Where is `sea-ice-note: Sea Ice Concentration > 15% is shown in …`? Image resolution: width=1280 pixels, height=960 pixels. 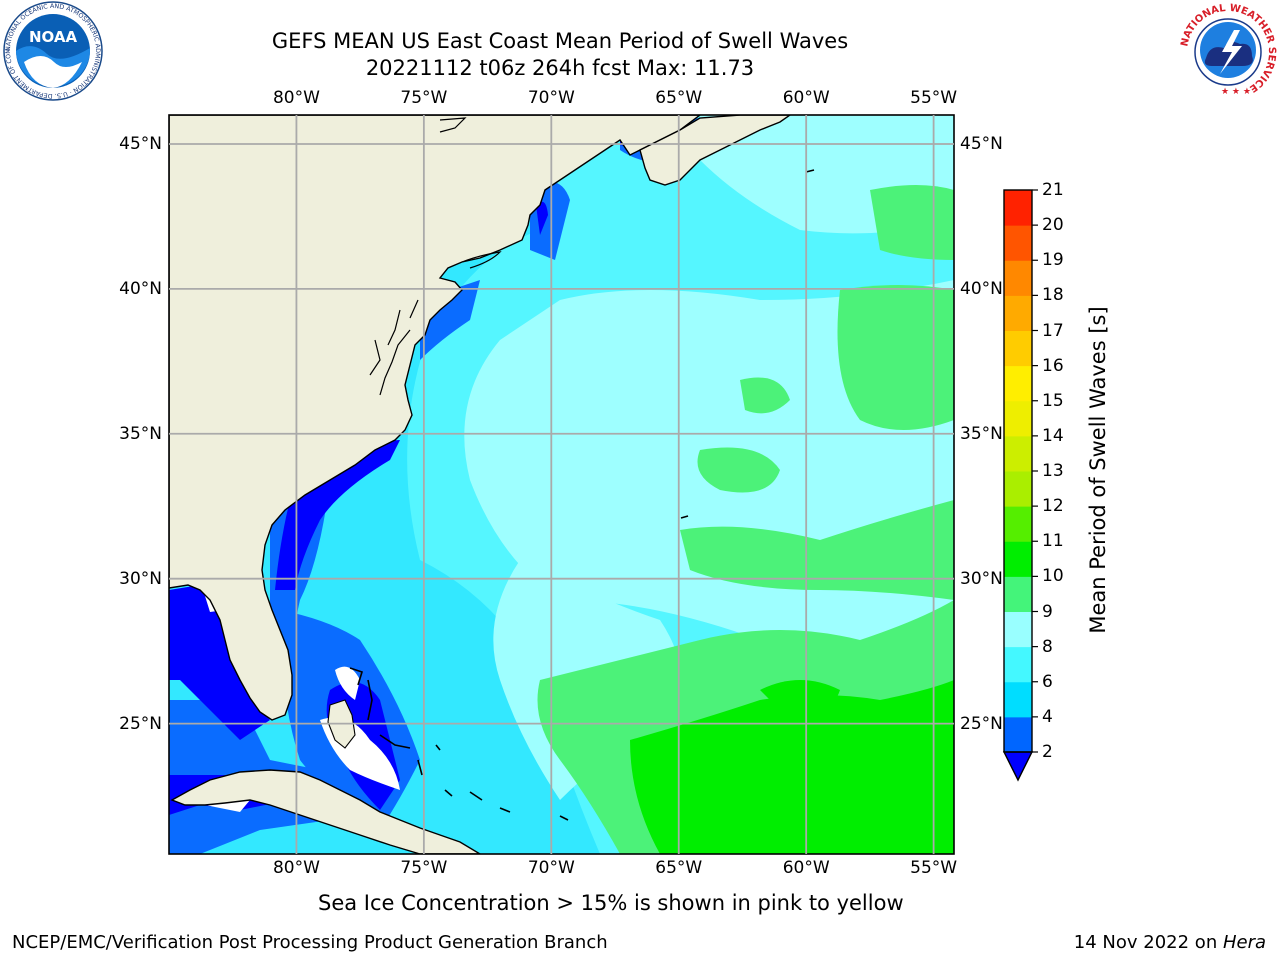
sea-ice-note: Sea Ice Concentration > 15% is shown in … is located at coordinates (611, 903).